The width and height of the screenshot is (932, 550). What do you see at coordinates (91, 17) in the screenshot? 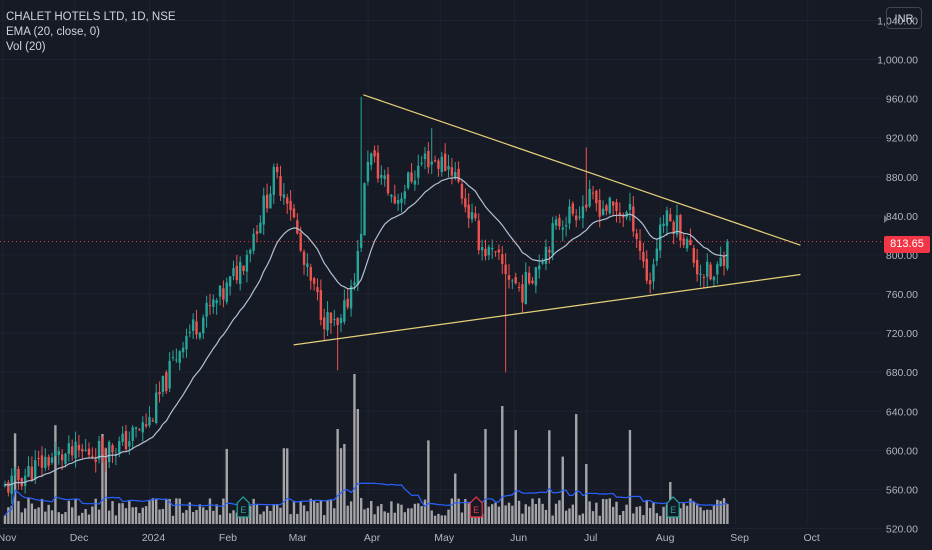
I see `symbol-title: CHALET HOTELS LTD, 1D, NSE` at bounding box center [91, 17].